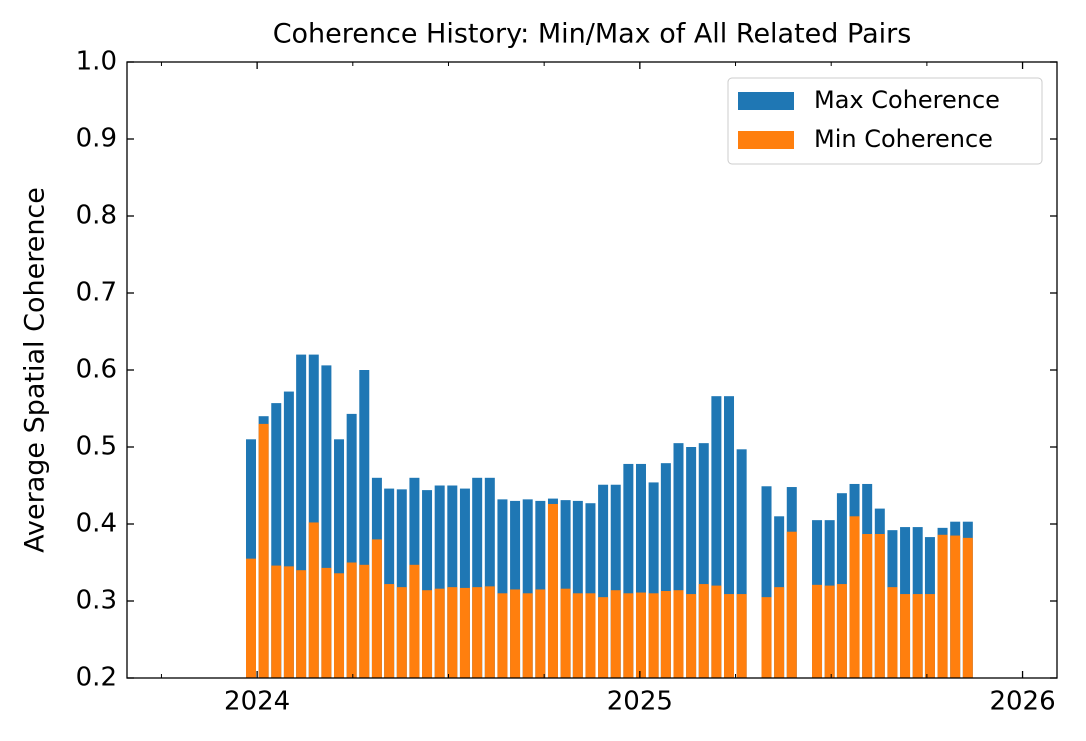 The width and height of the screenshot is (1086, 741). Describe the element at coordinates (96, 216) in the screenshot. I see `y-tick-label: 0.8` at that location.